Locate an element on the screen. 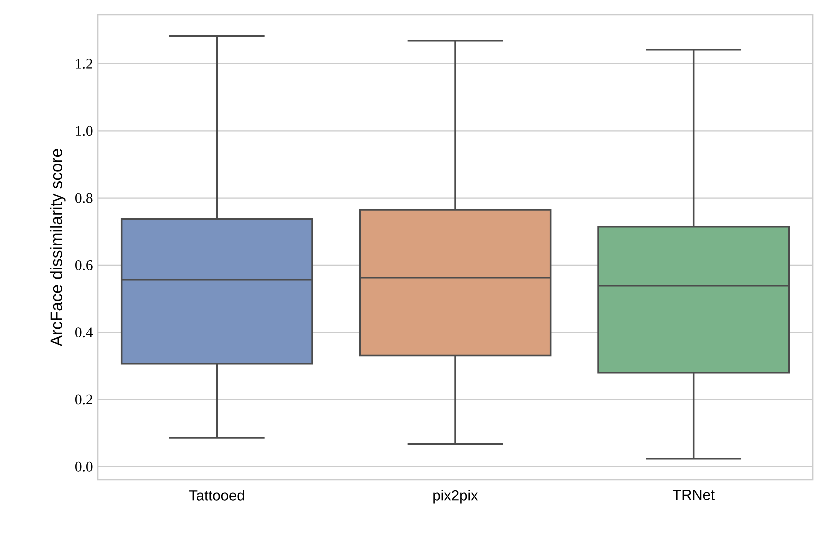 This screenshot has width=830, height=538. y-tick-label: 0.6 is located at coordinates (84, 265).